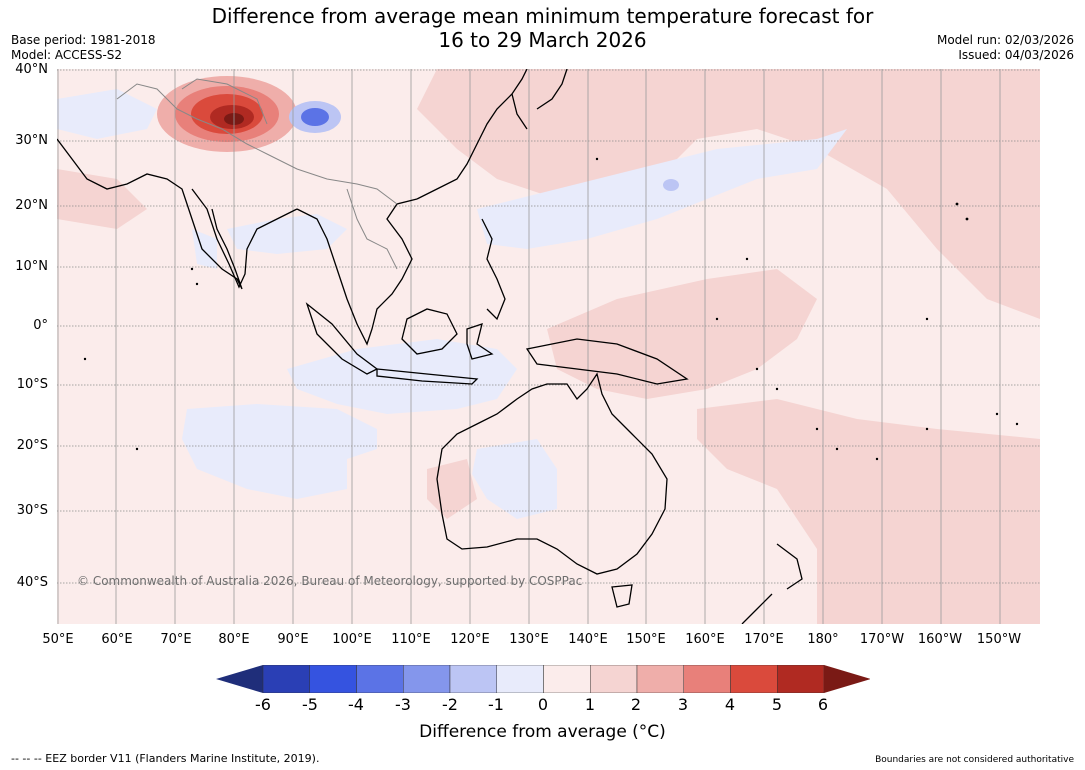 The height and width of the screenshot is (770, 1085). Describe the element at coordinates (107, 114) in the screenshot. I see `anomaly-cool-north-west` at that location.